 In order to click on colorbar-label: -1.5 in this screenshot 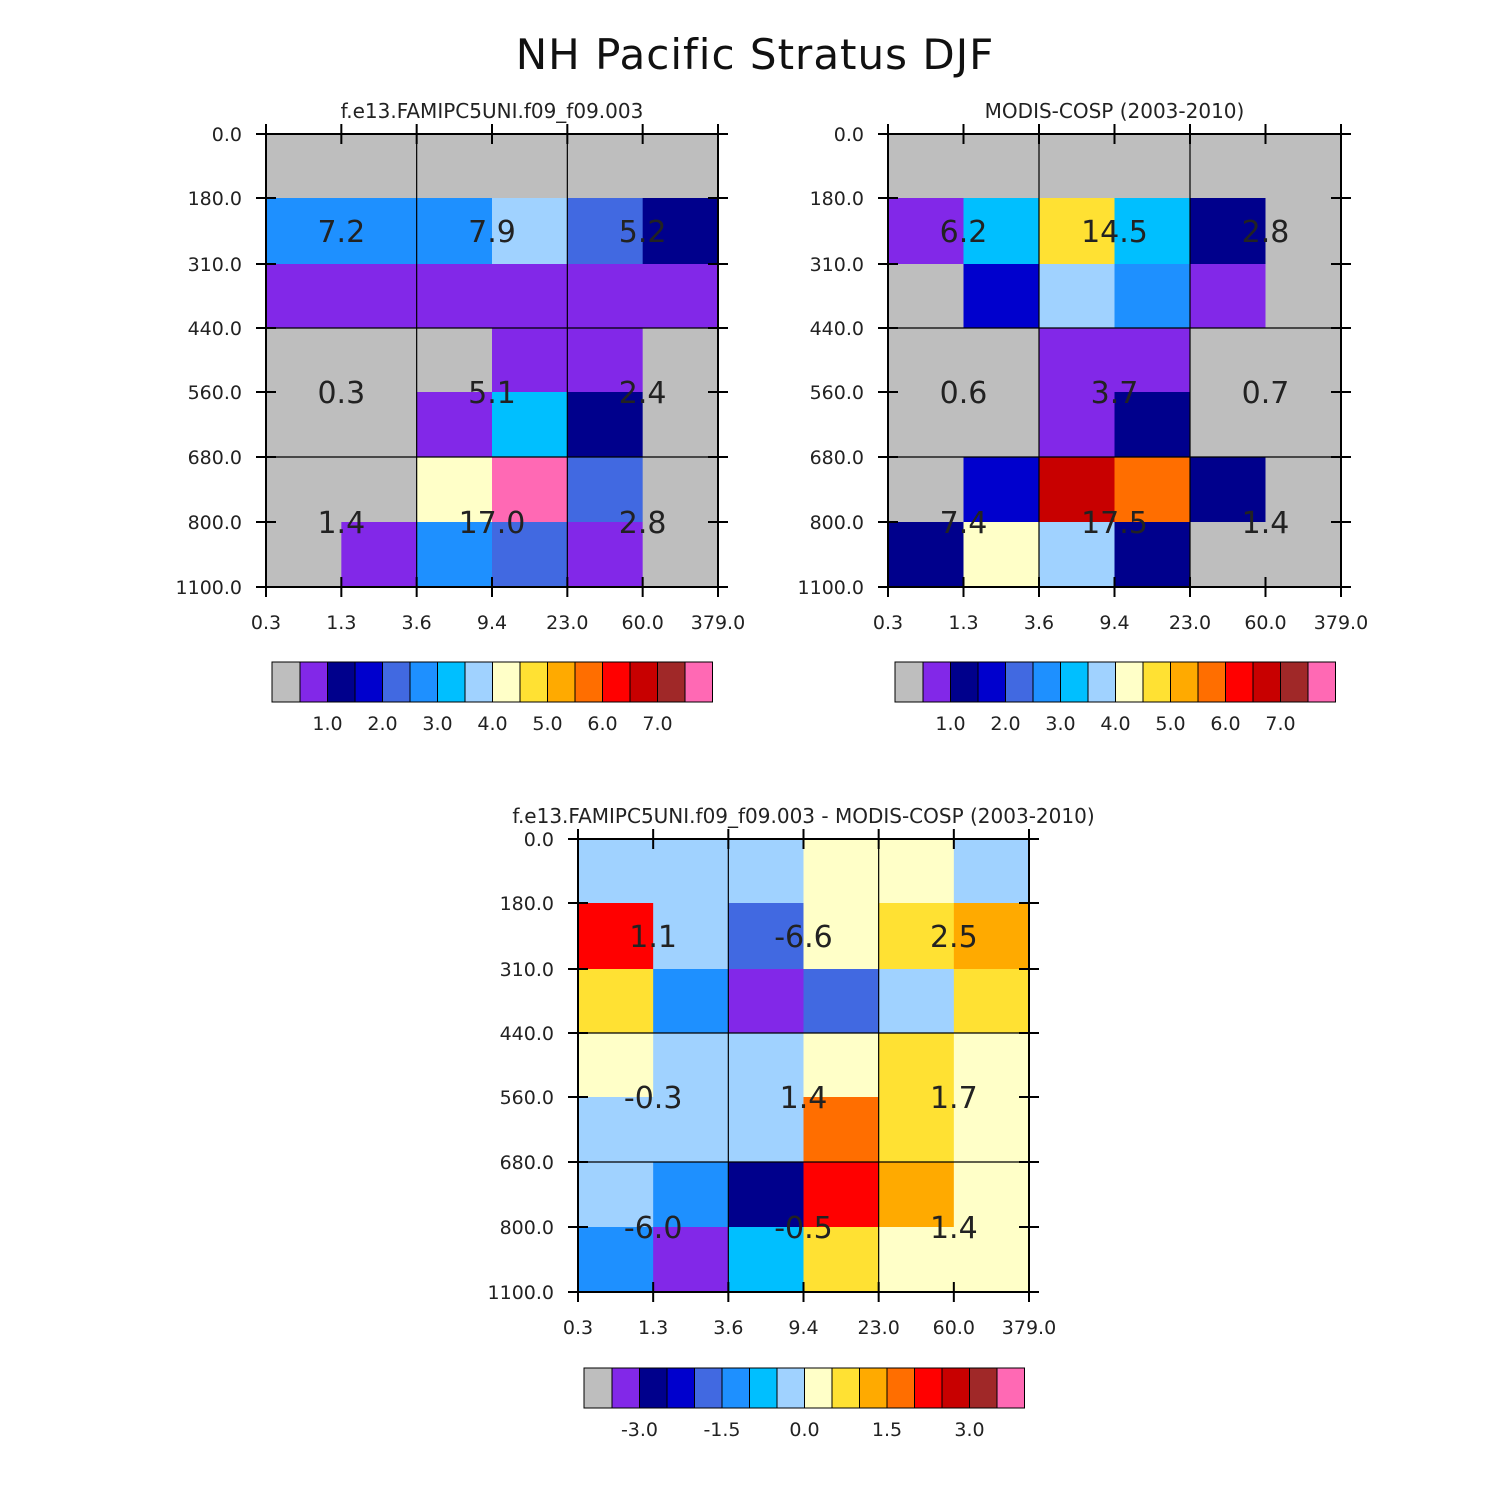, I will do `click(721, 1430)`.